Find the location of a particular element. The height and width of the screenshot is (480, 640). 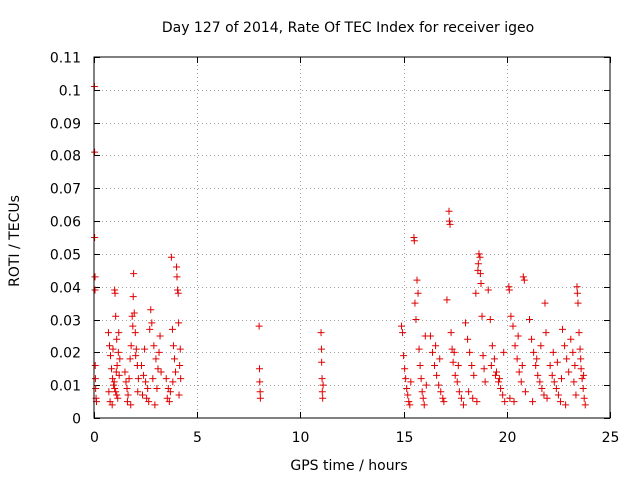

x-tick-label: 5 is located at coordinates (197, 438).